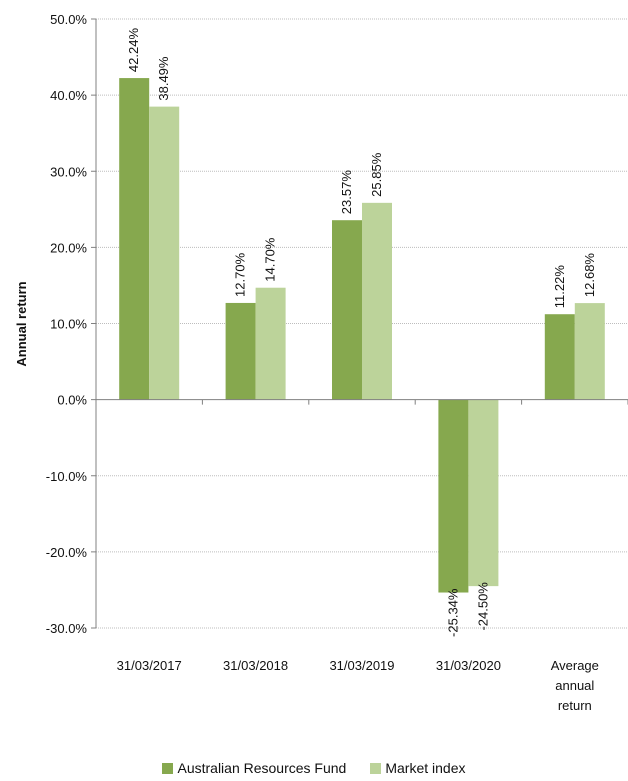 The width and height of the screenshot is (628, 781). Describe the element at coordinates (575, 705) in the screenshot. I see `x-category-label: return` at that location.